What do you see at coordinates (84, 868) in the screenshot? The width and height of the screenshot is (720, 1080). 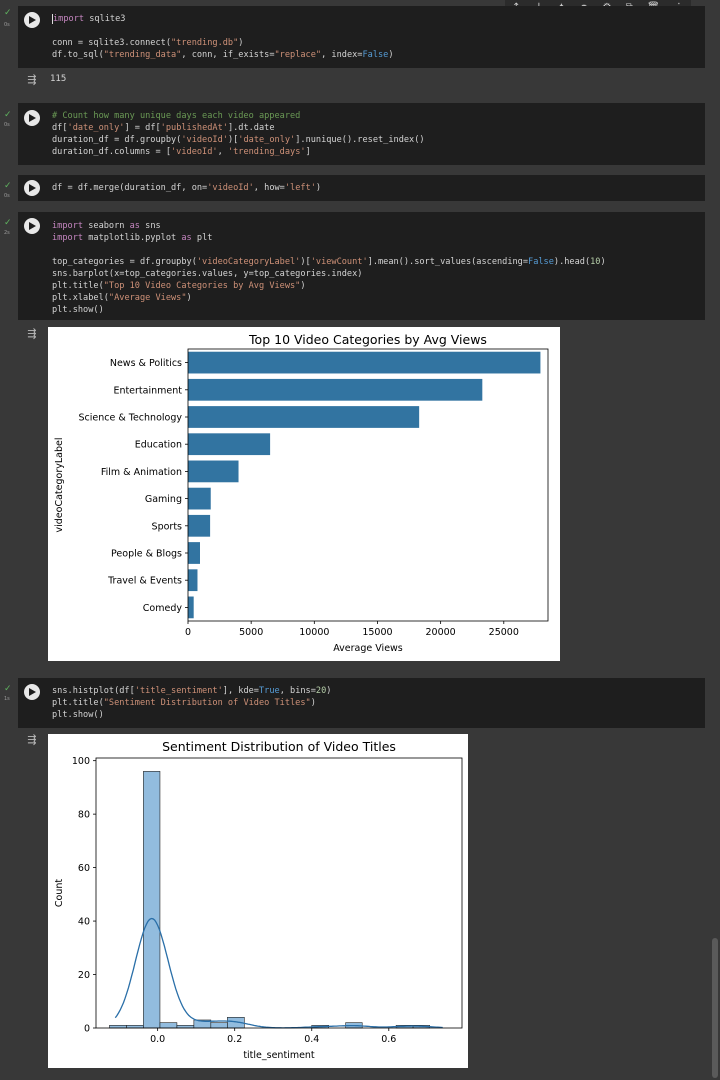 I see `y-tick-label: 60` at bounding box center [84, 868].